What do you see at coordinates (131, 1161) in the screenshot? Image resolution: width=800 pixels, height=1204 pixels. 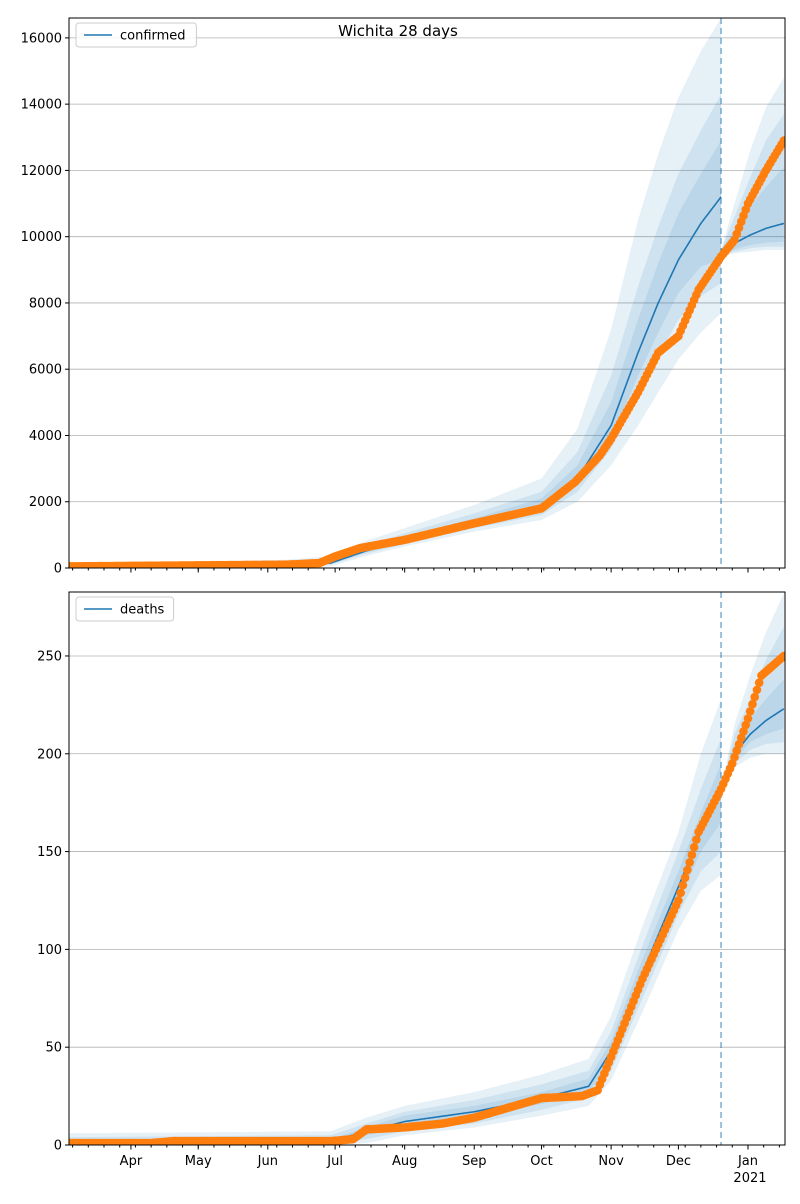 I see `x-tick-label: Apr` at bounding box center [131, 1161].